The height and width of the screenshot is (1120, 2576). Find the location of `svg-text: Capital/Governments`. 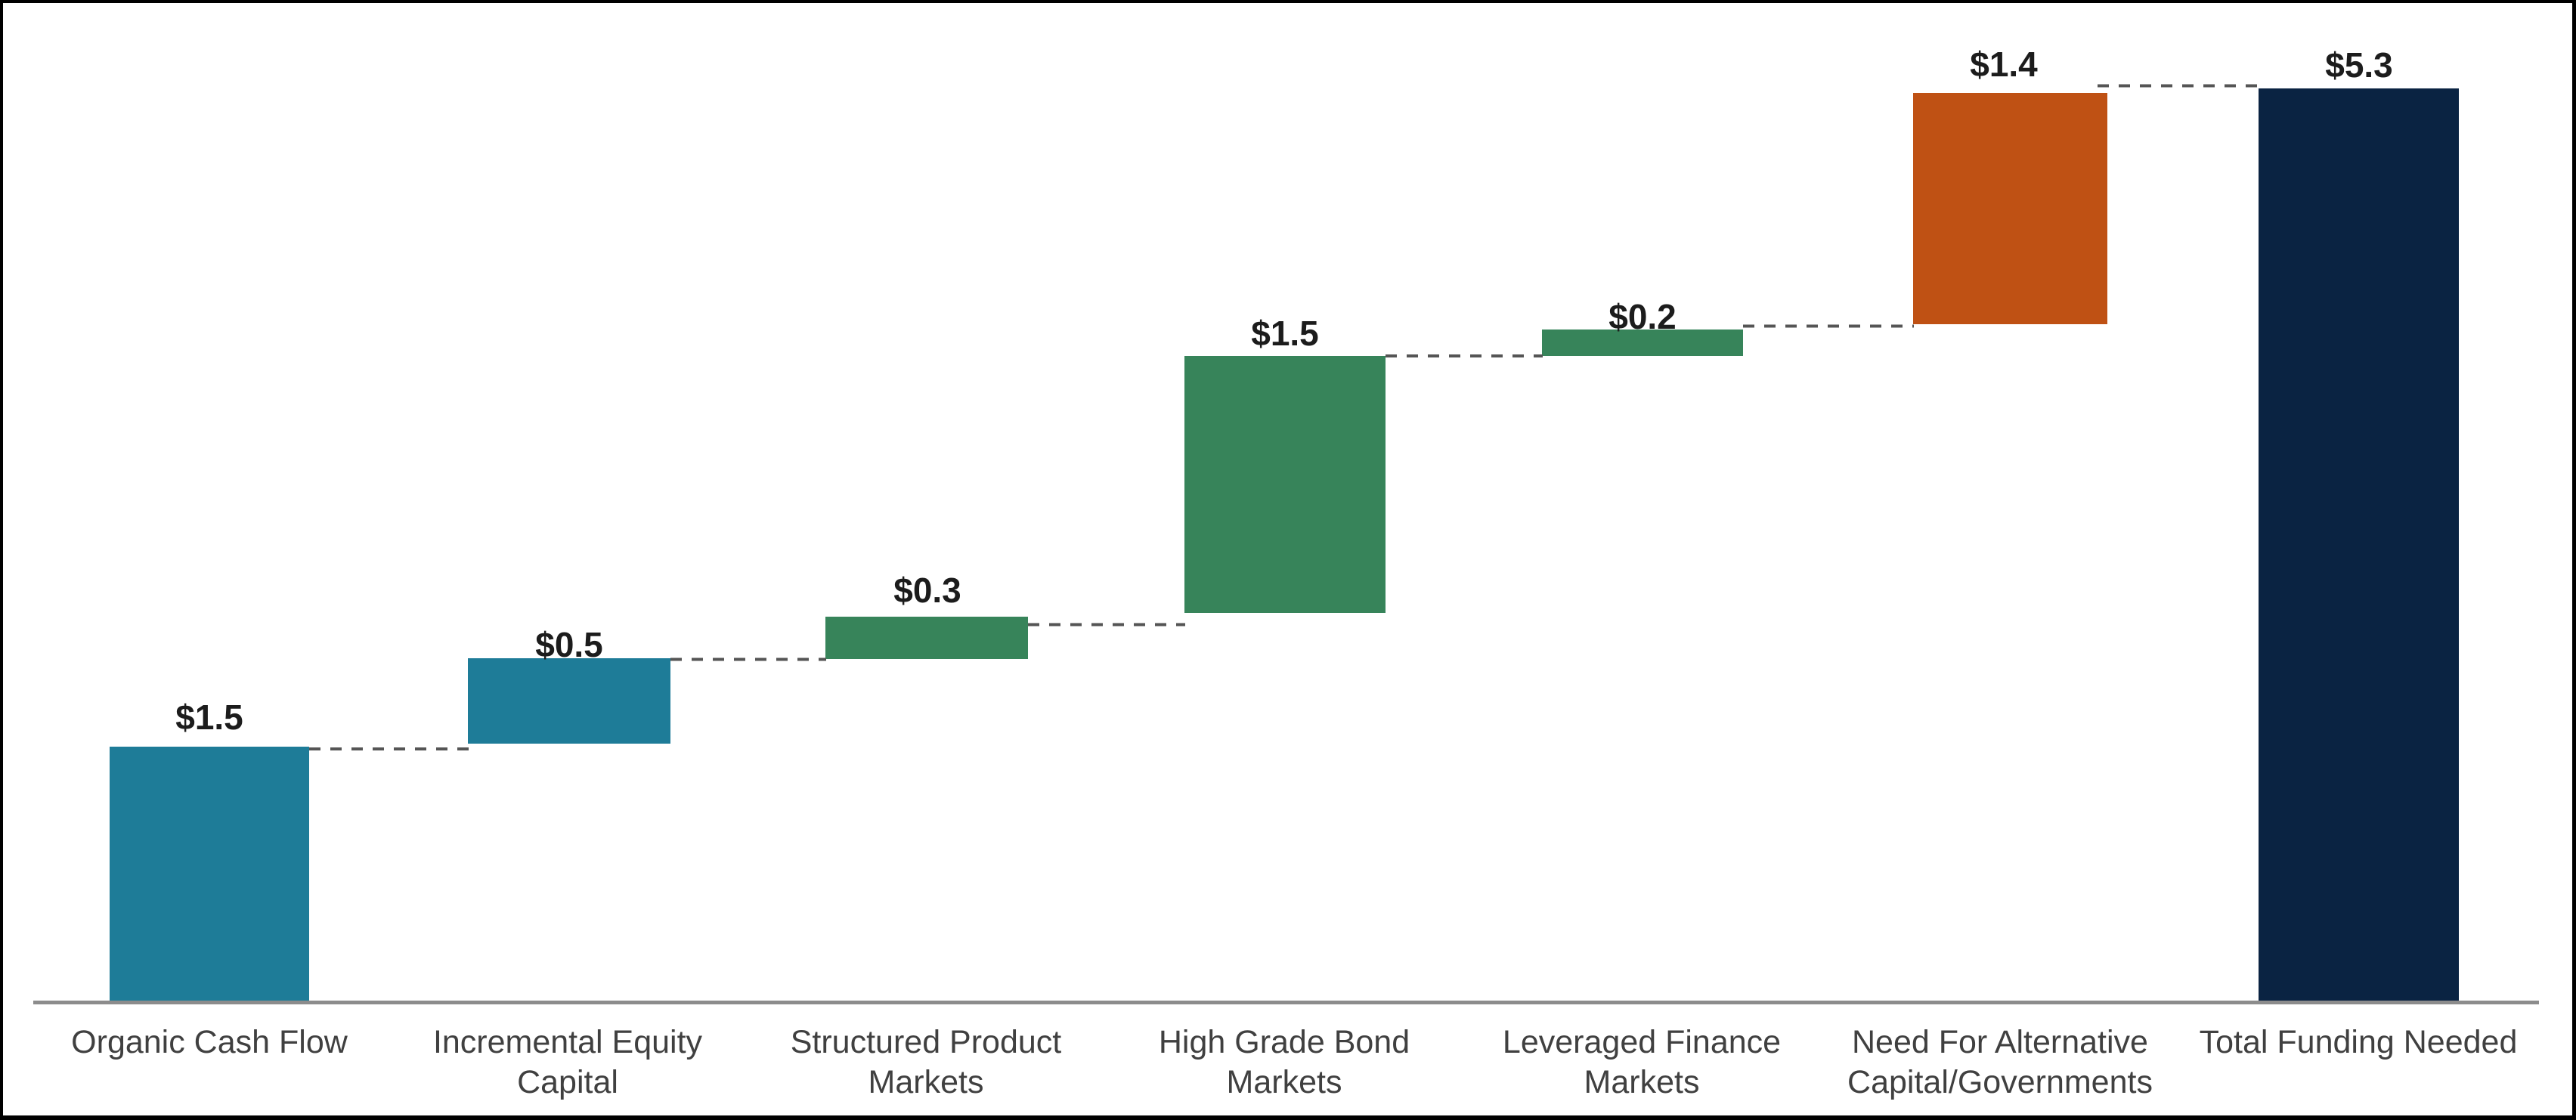

svg-text: Capital/Governments is located at coordinates (2000, 1082).